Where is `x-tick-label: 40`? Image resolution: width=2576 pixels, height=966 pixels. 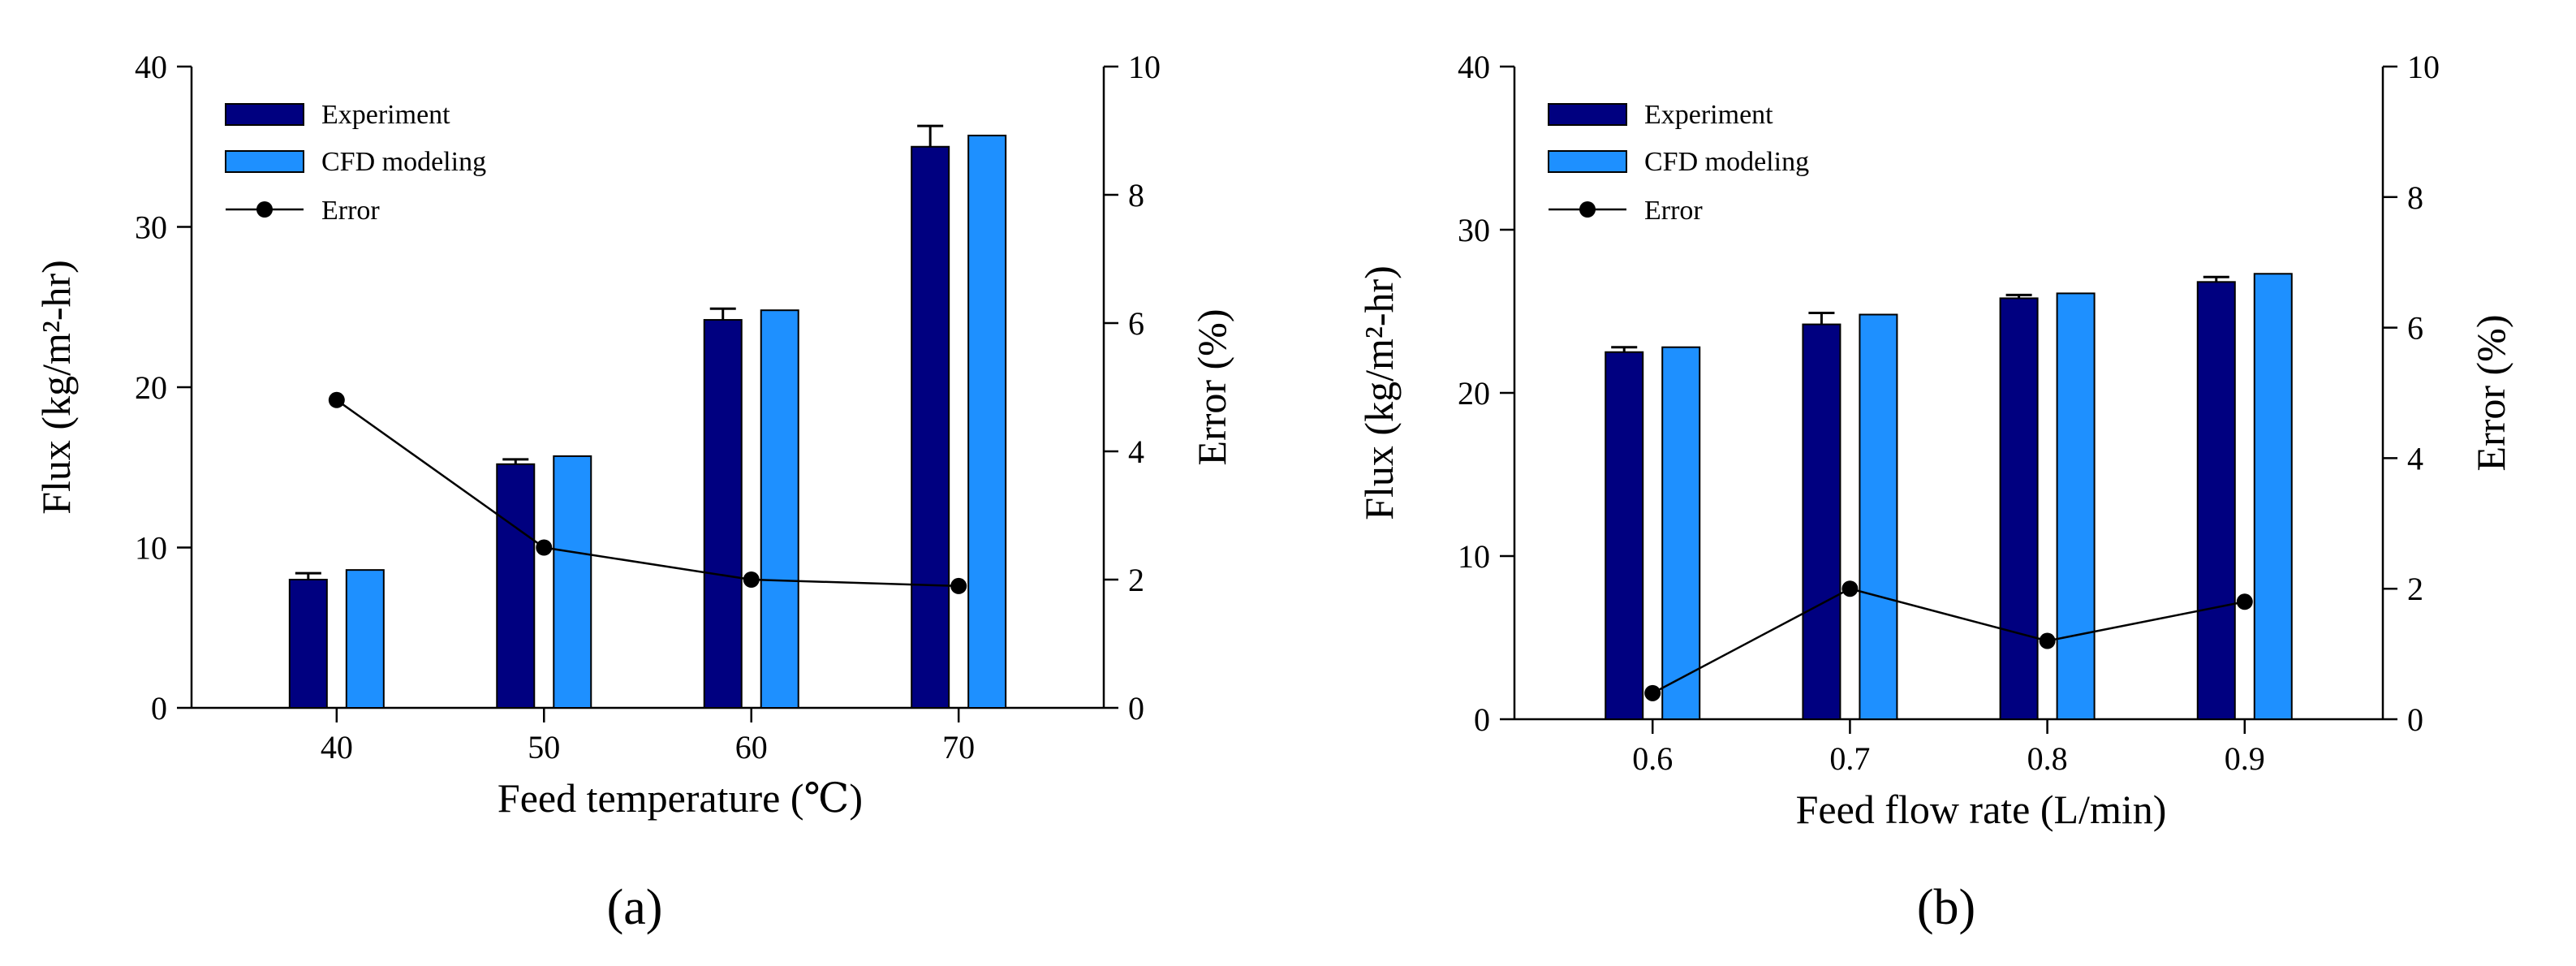
x-tick-label: 40 is located at coordinates (337, 747).